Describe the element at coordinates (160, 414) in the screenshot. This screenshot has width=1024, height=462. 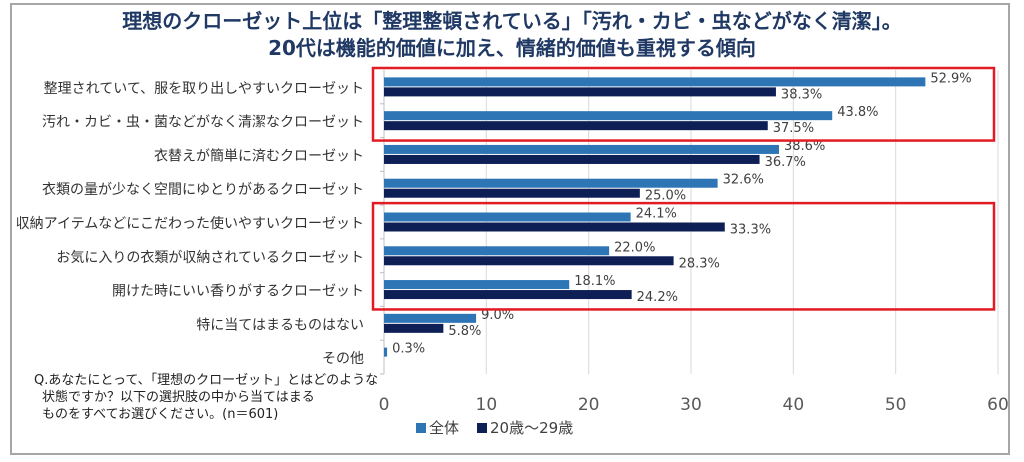
I see `note-line-3: ものをすべてお選びください。(n＝601)` at that location.